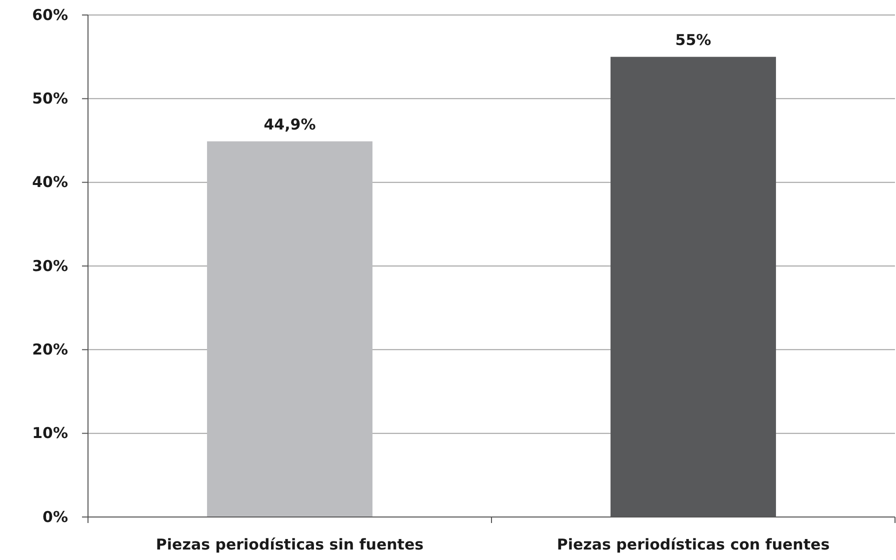 The image size is (896, 560). What do you see at coordinates (50, 265) in the screenshot?
I see `y-tick-label: 30%` at bounding box center [50, 265].